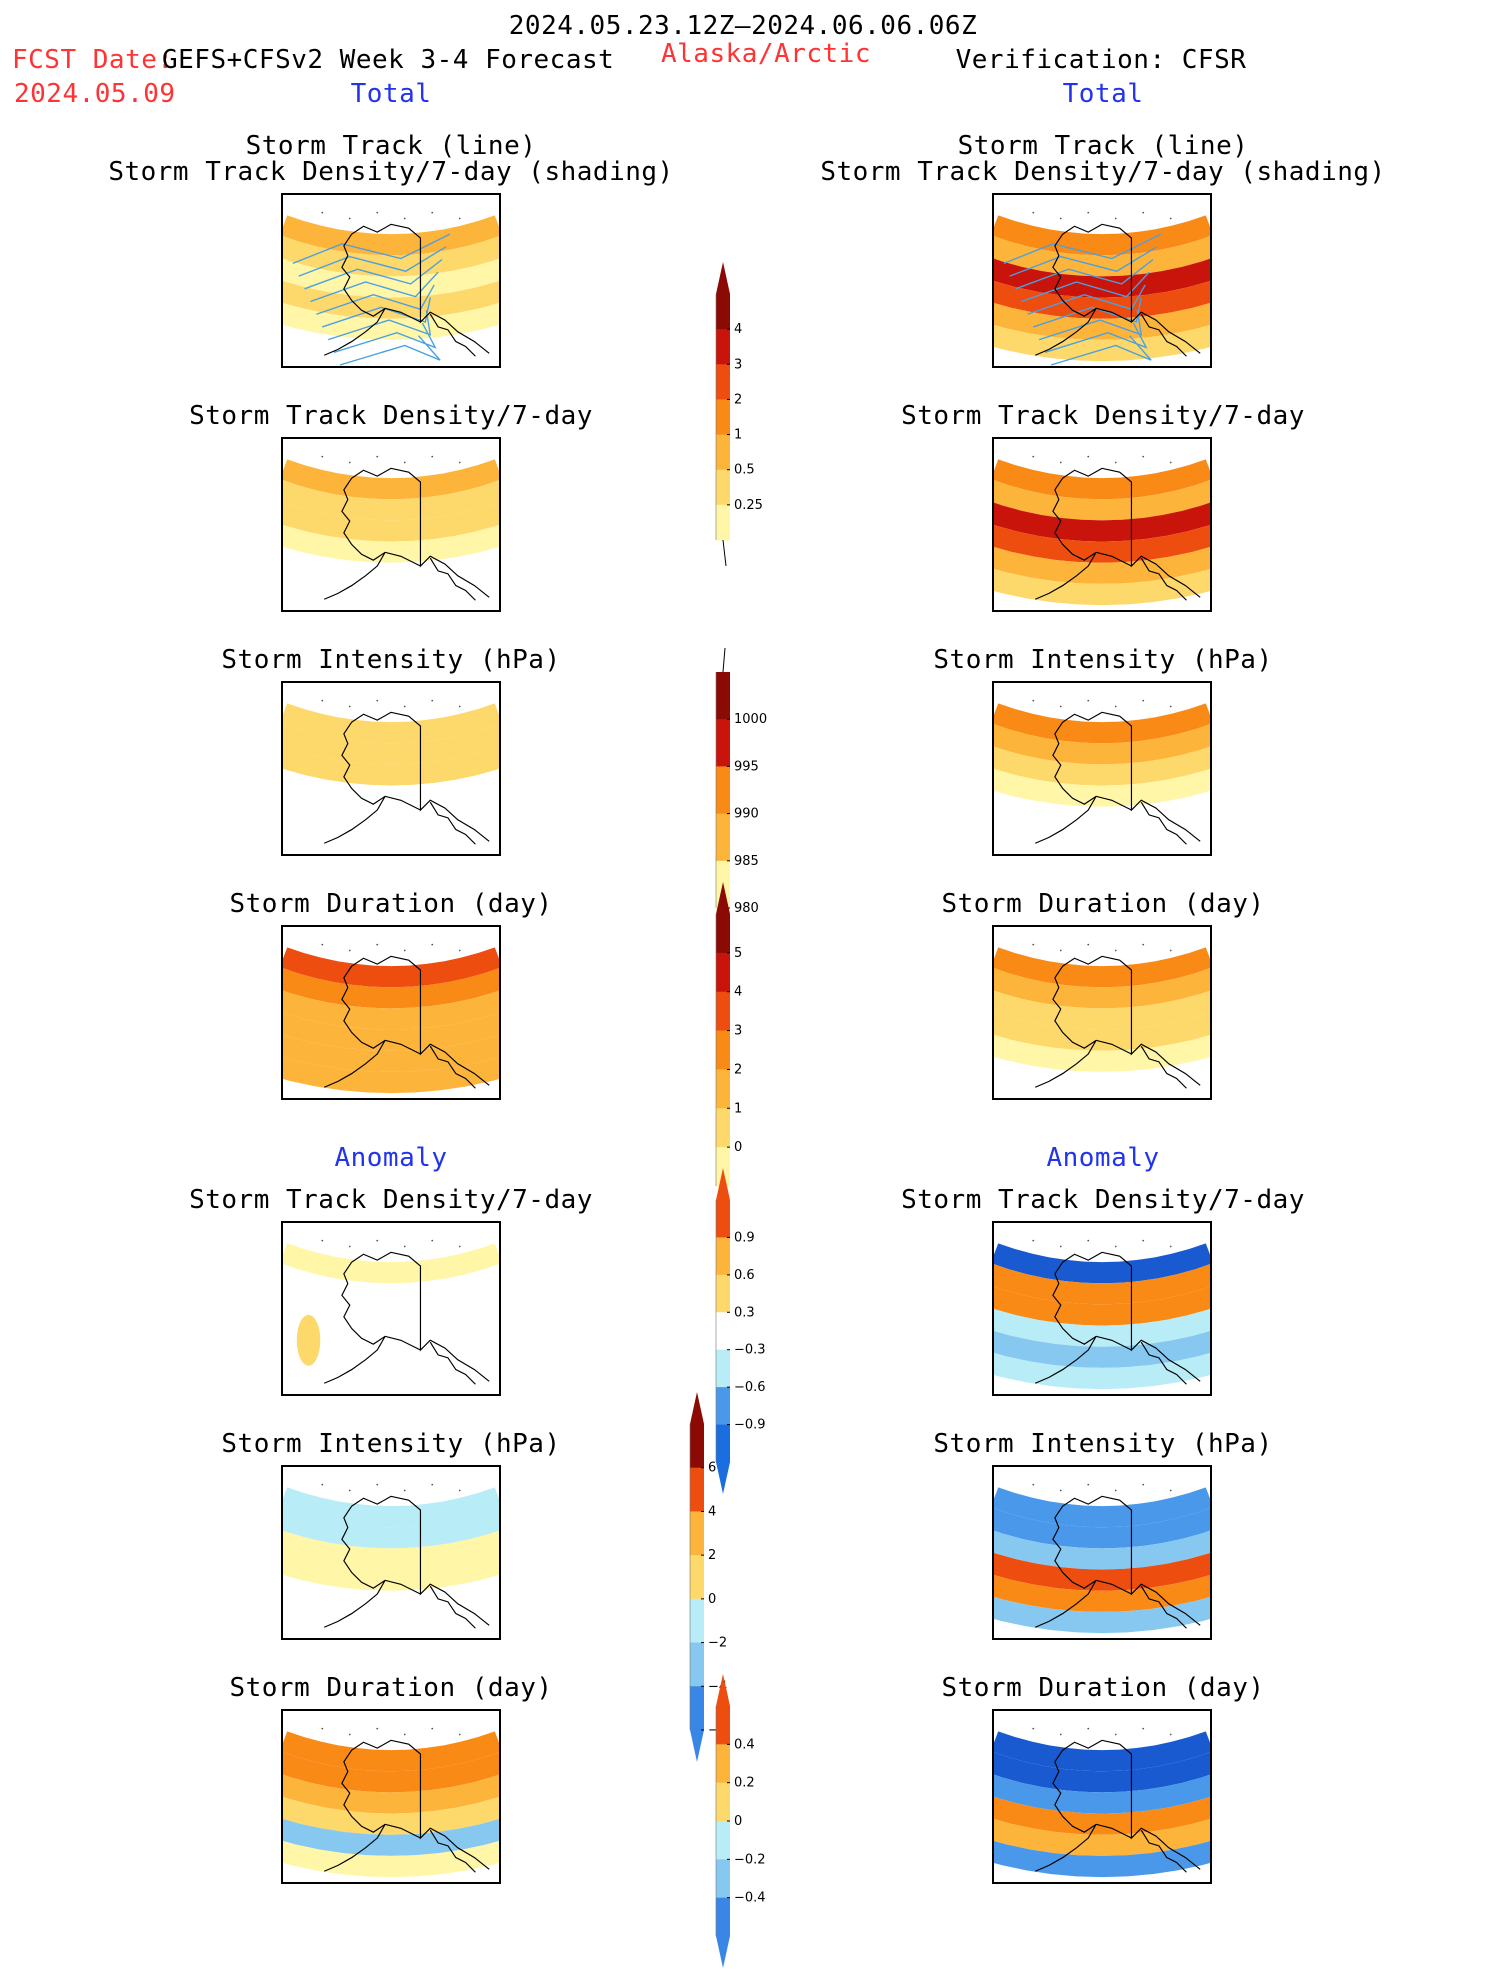 This screenshot has width=1487, height=1972. What do you see at coordinates (750, 719) in the screenshot?
I see `colorbar-tick-label: 1000` at bounding box center [750, 719].